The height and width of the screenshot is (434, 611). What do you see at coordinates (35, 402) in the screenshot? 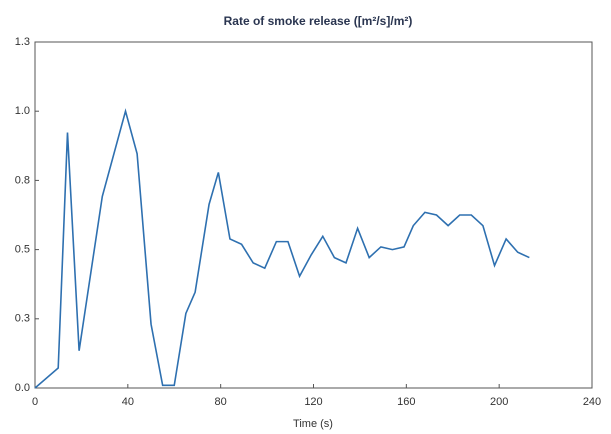
I see `x-tick-label: 0` at bounding box center [35, 402].